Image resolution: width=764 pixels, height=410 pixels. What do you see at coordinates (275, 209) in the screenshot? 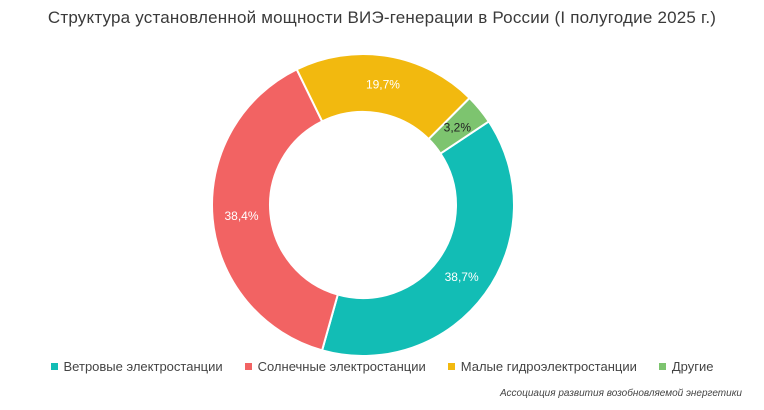
I see `slice-solar` at bounding box center [275, 209].